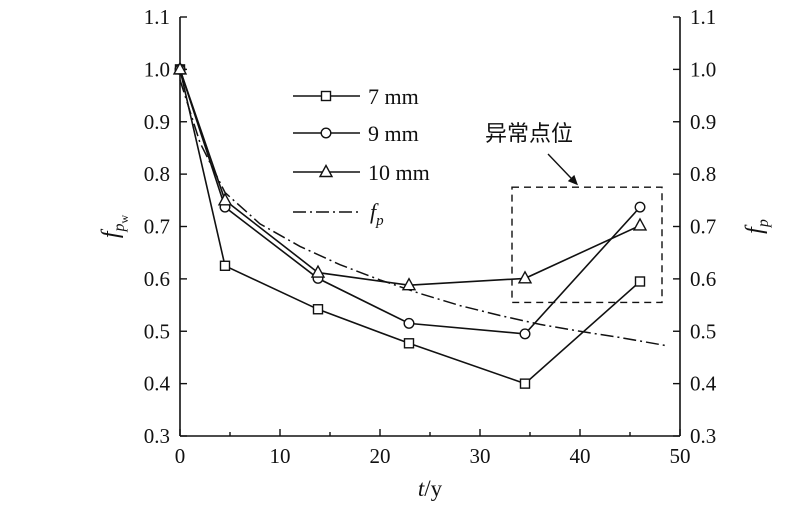 The image size is (800, 505). I want to click on y-right-tick-label: 0.5, so click(703, 331).